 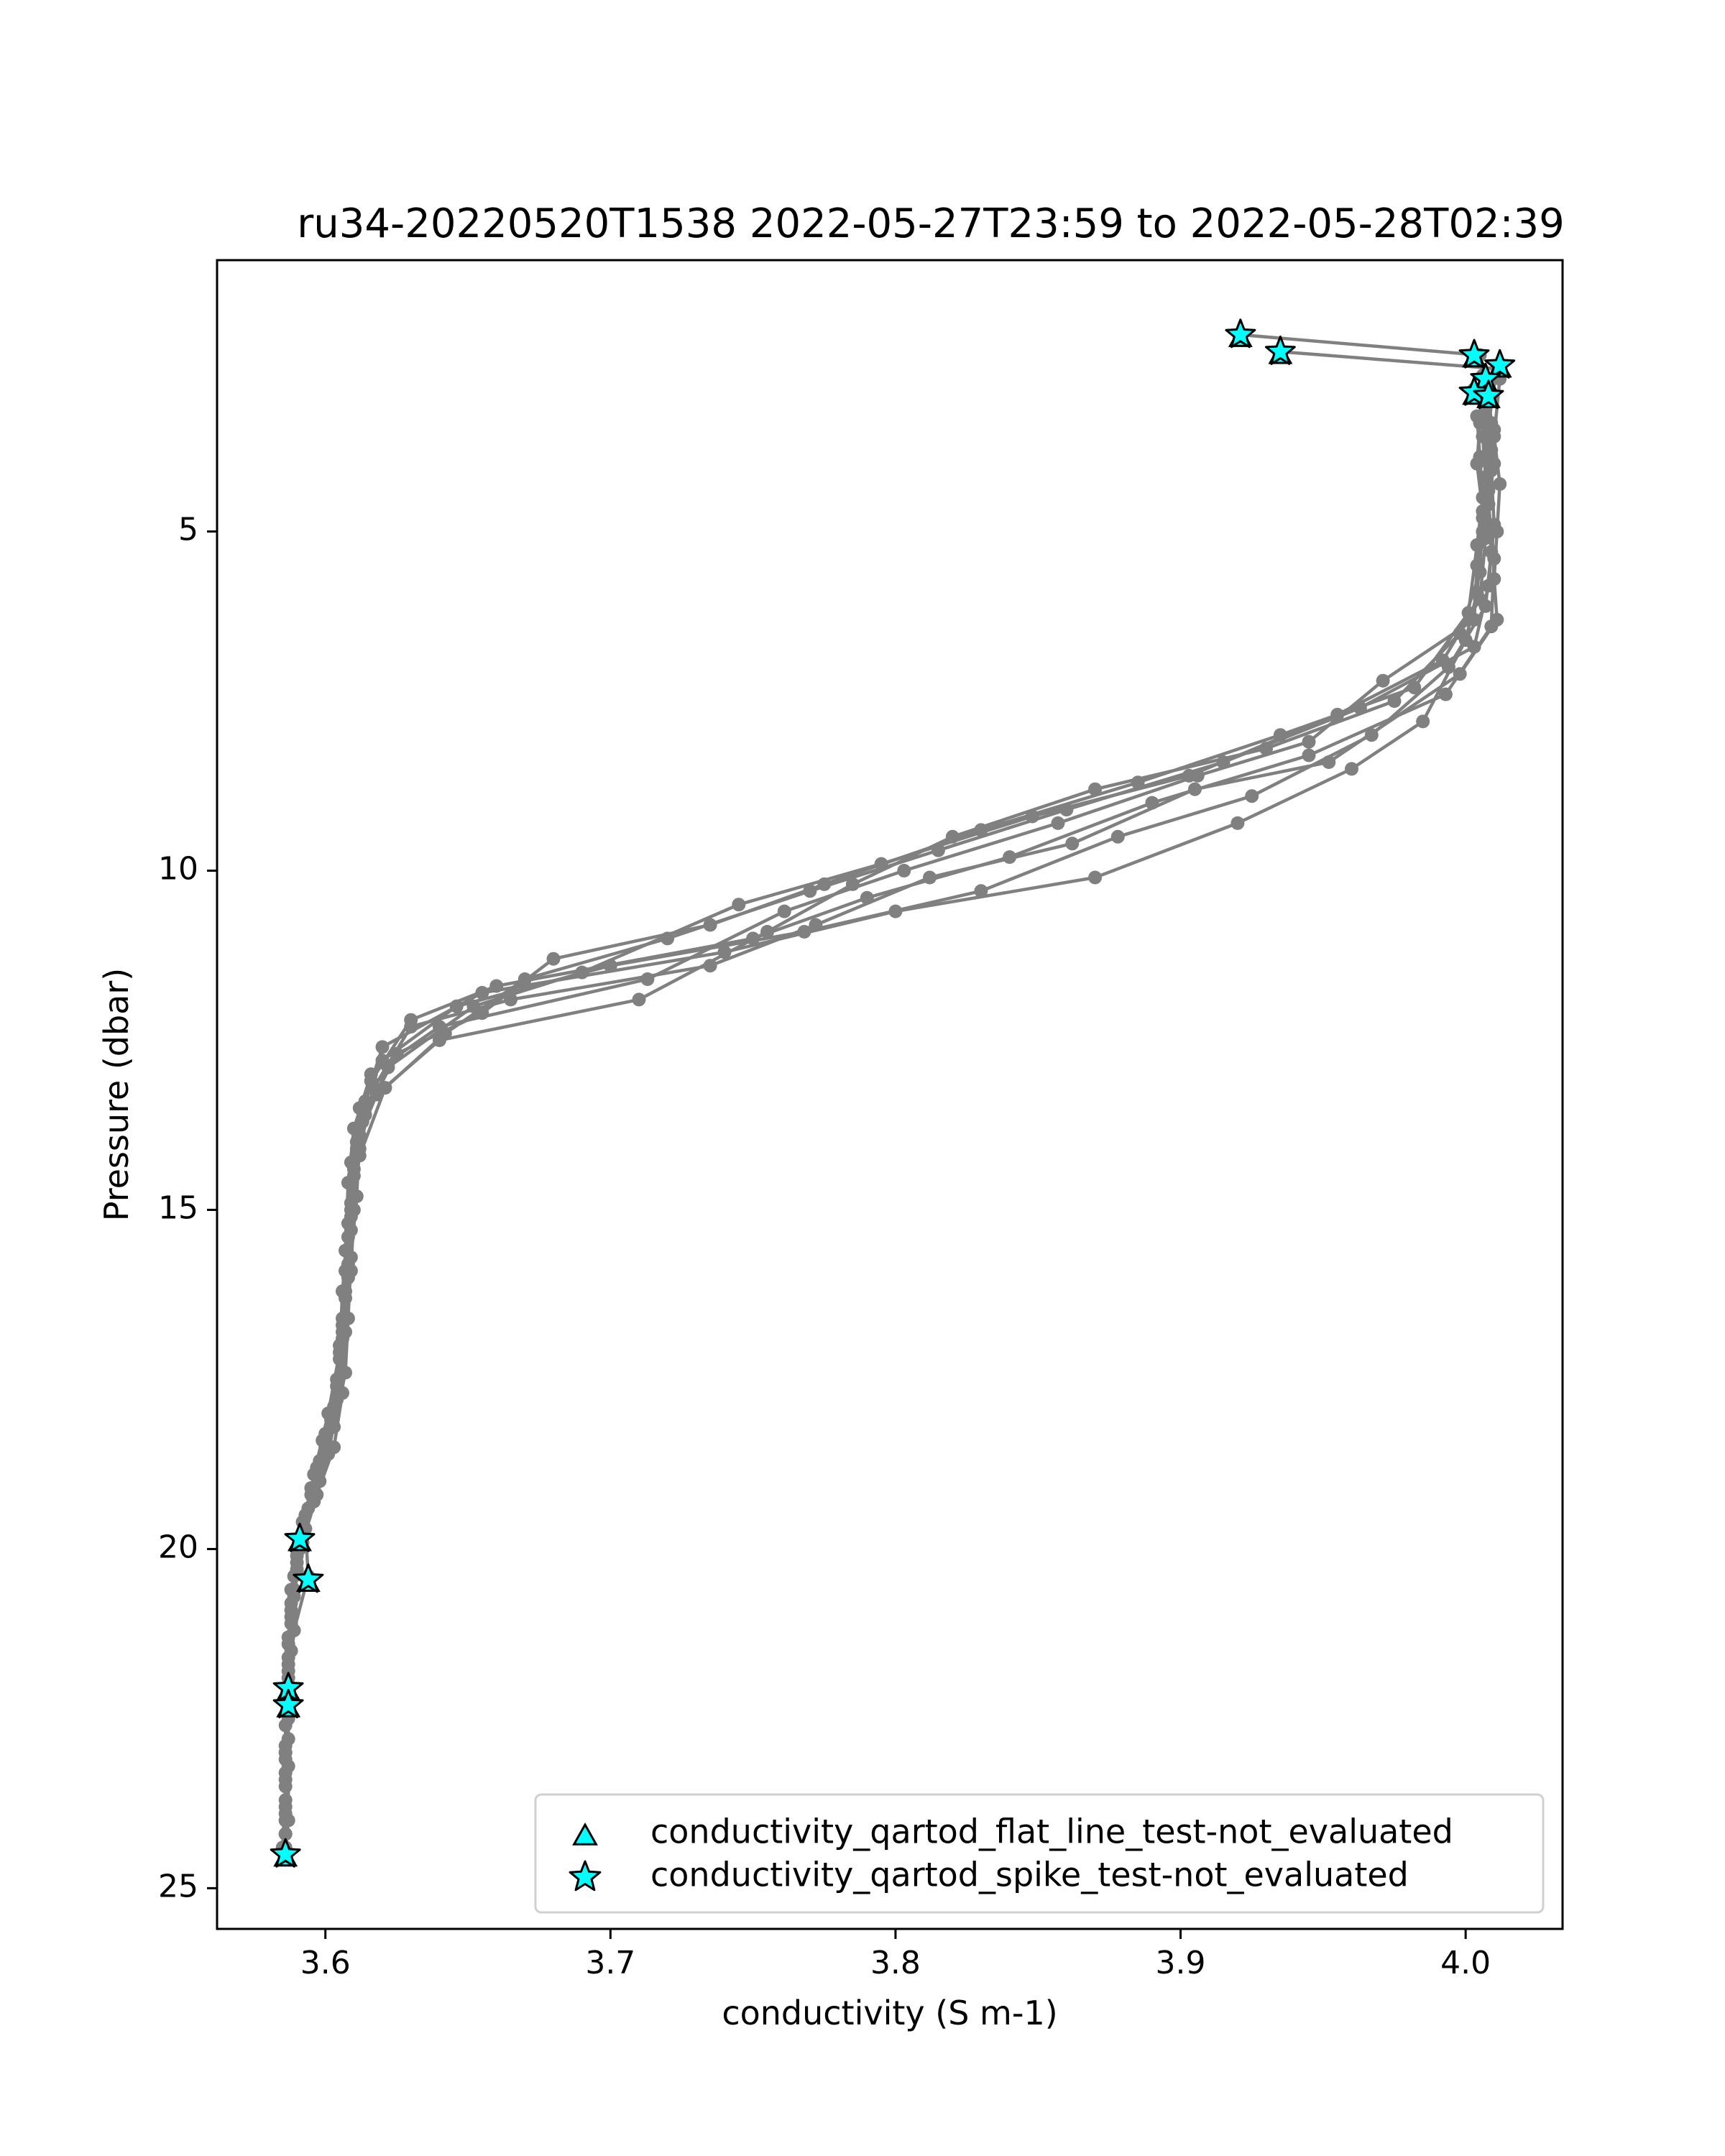 What do you see at coordinates (1181, 1963) in the screenshot?
I see `x-tick-label: 3.9` at bounding box center [1181, 1963].